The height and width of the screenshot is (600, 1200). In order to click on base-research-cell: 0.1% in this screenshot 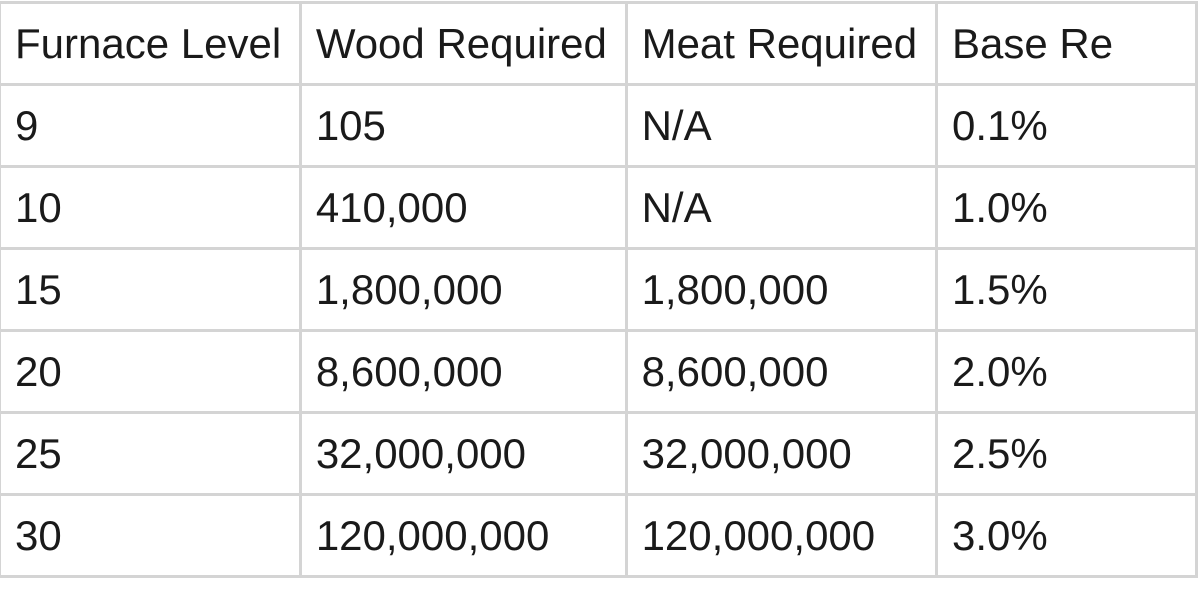, I will do `click(1066, 125)`.